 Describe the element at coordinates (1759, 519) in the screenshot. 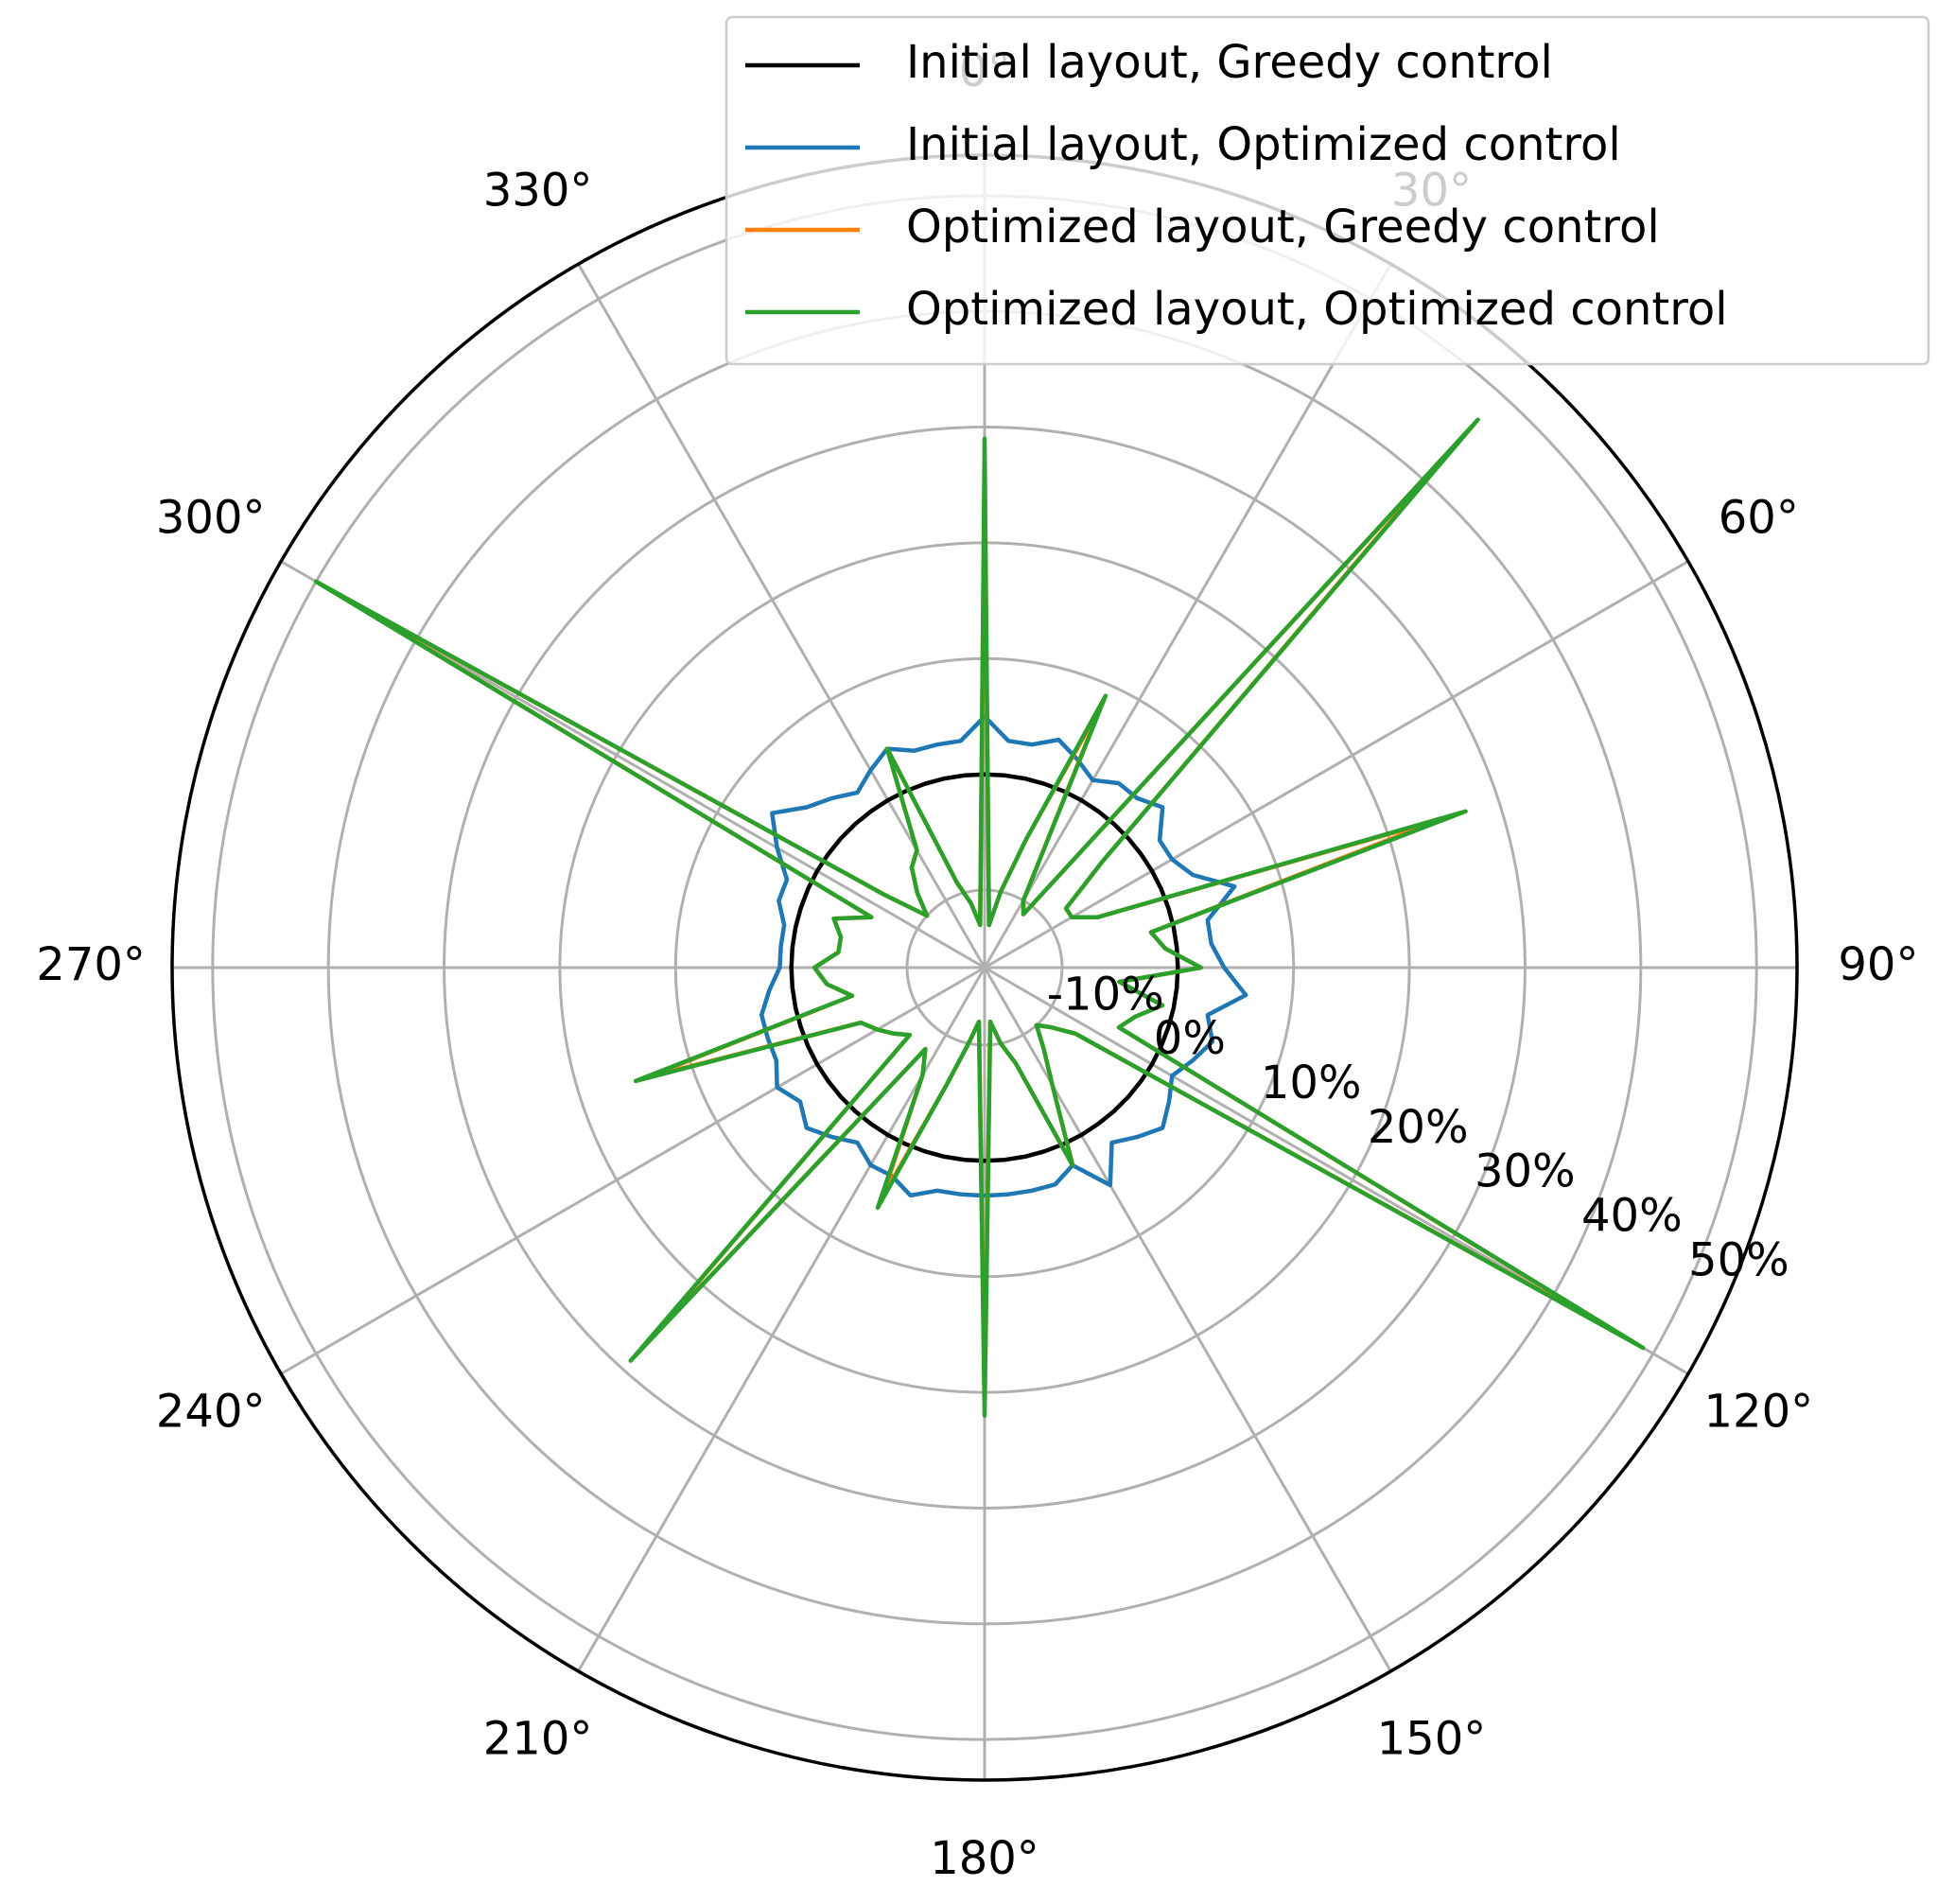

I see `theta-tick-label: 60°` at that location.